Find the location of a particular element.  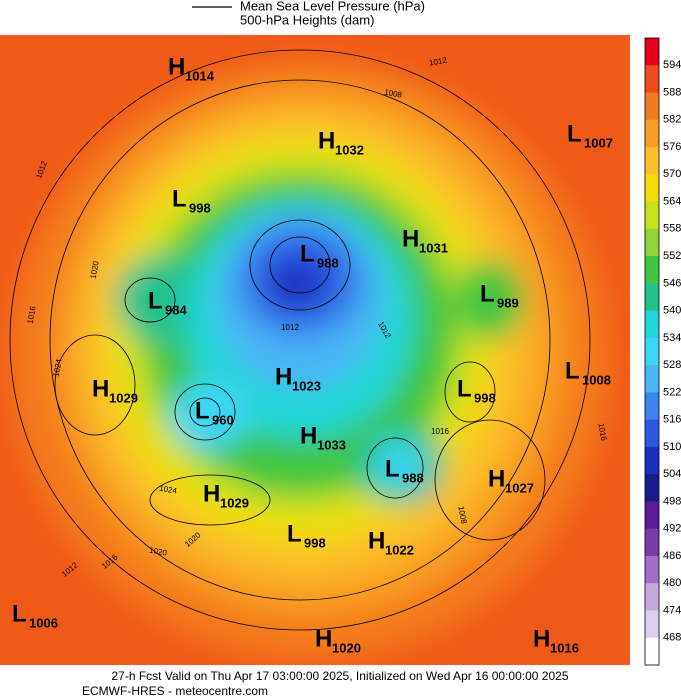

colorbar-tick-label: 570 is located at coordinates (672, 174).